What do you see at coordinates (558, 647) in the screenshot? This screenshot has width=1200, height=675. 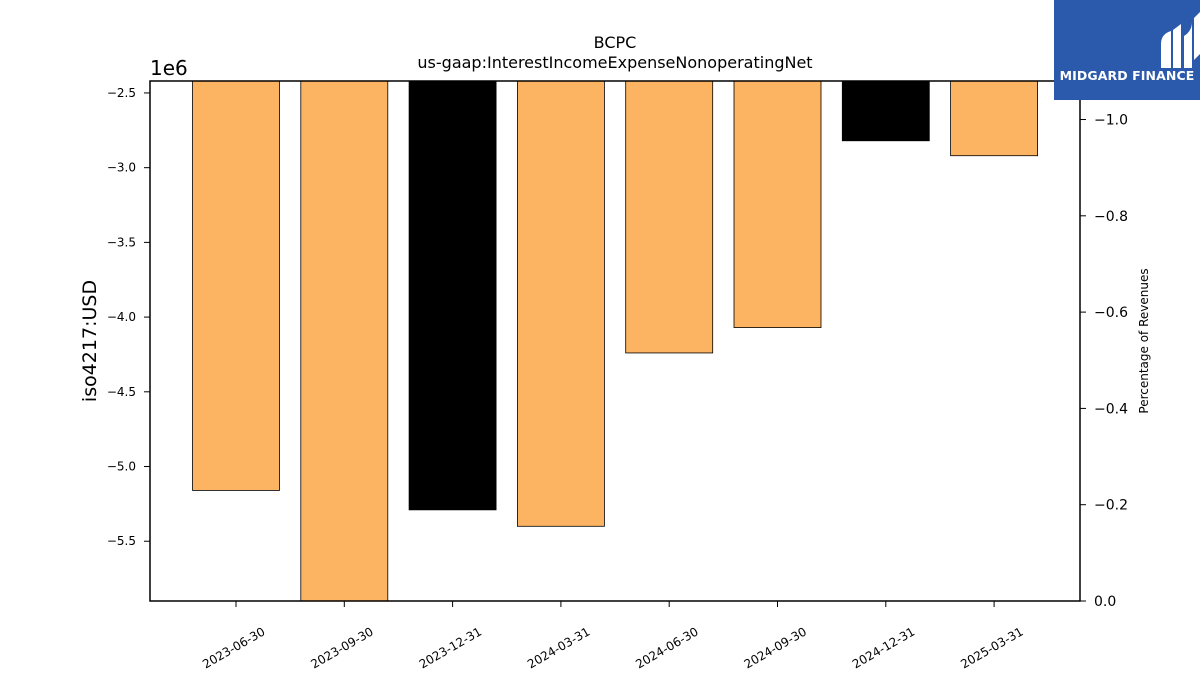 I see `x-tick-label: 2024-03-31` at bounding box center [558, 647].